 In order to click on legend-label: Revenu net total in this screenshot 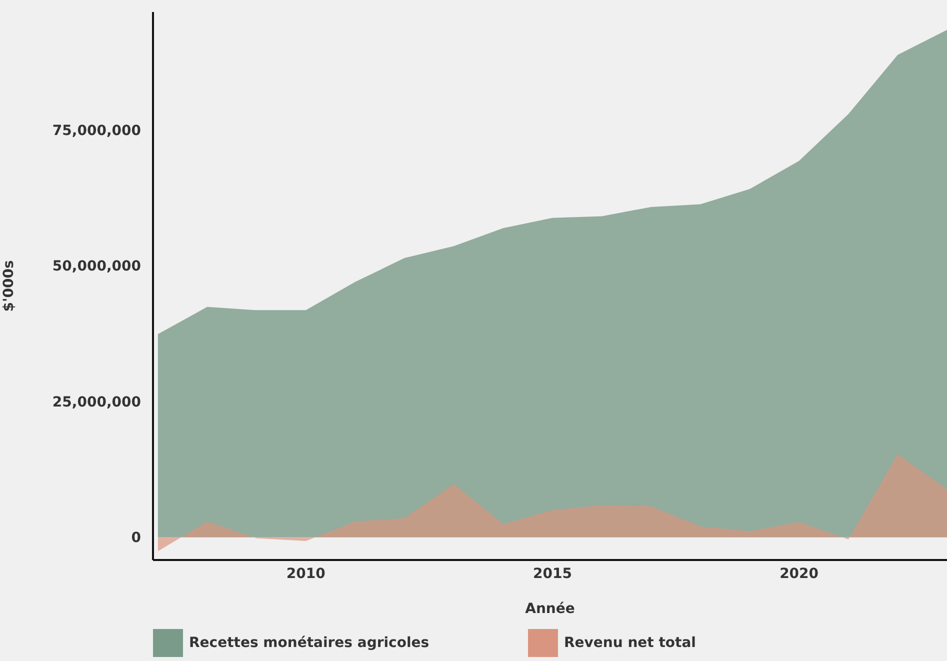, I will do `click(630, 643)`.